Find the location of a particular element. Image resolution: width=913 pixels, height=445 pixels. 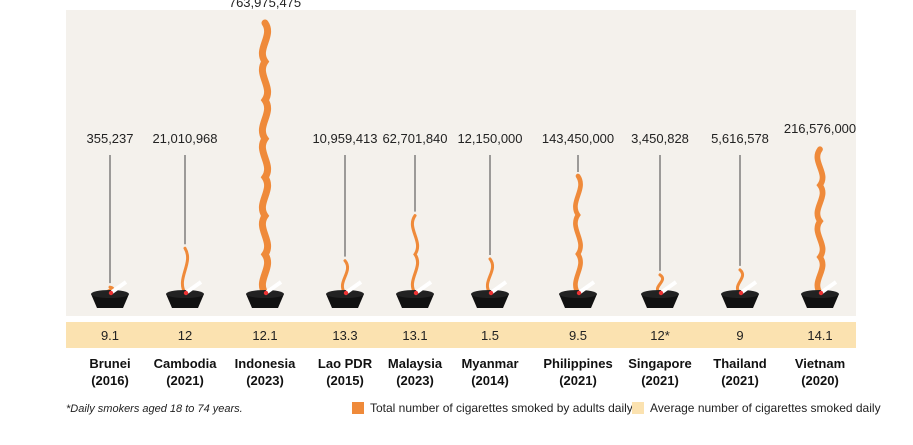

total-label: 21,010,968 is located at coordinates (184, 138).